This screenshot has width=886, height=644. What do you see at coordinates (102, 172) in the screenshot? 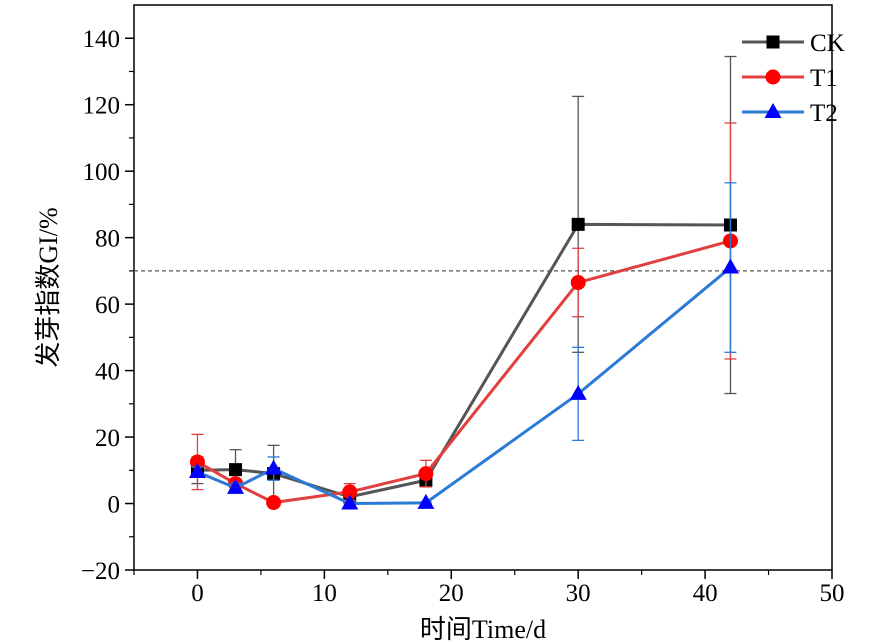
I see `y-tick-label: 100` at bounding box center [102, 172].